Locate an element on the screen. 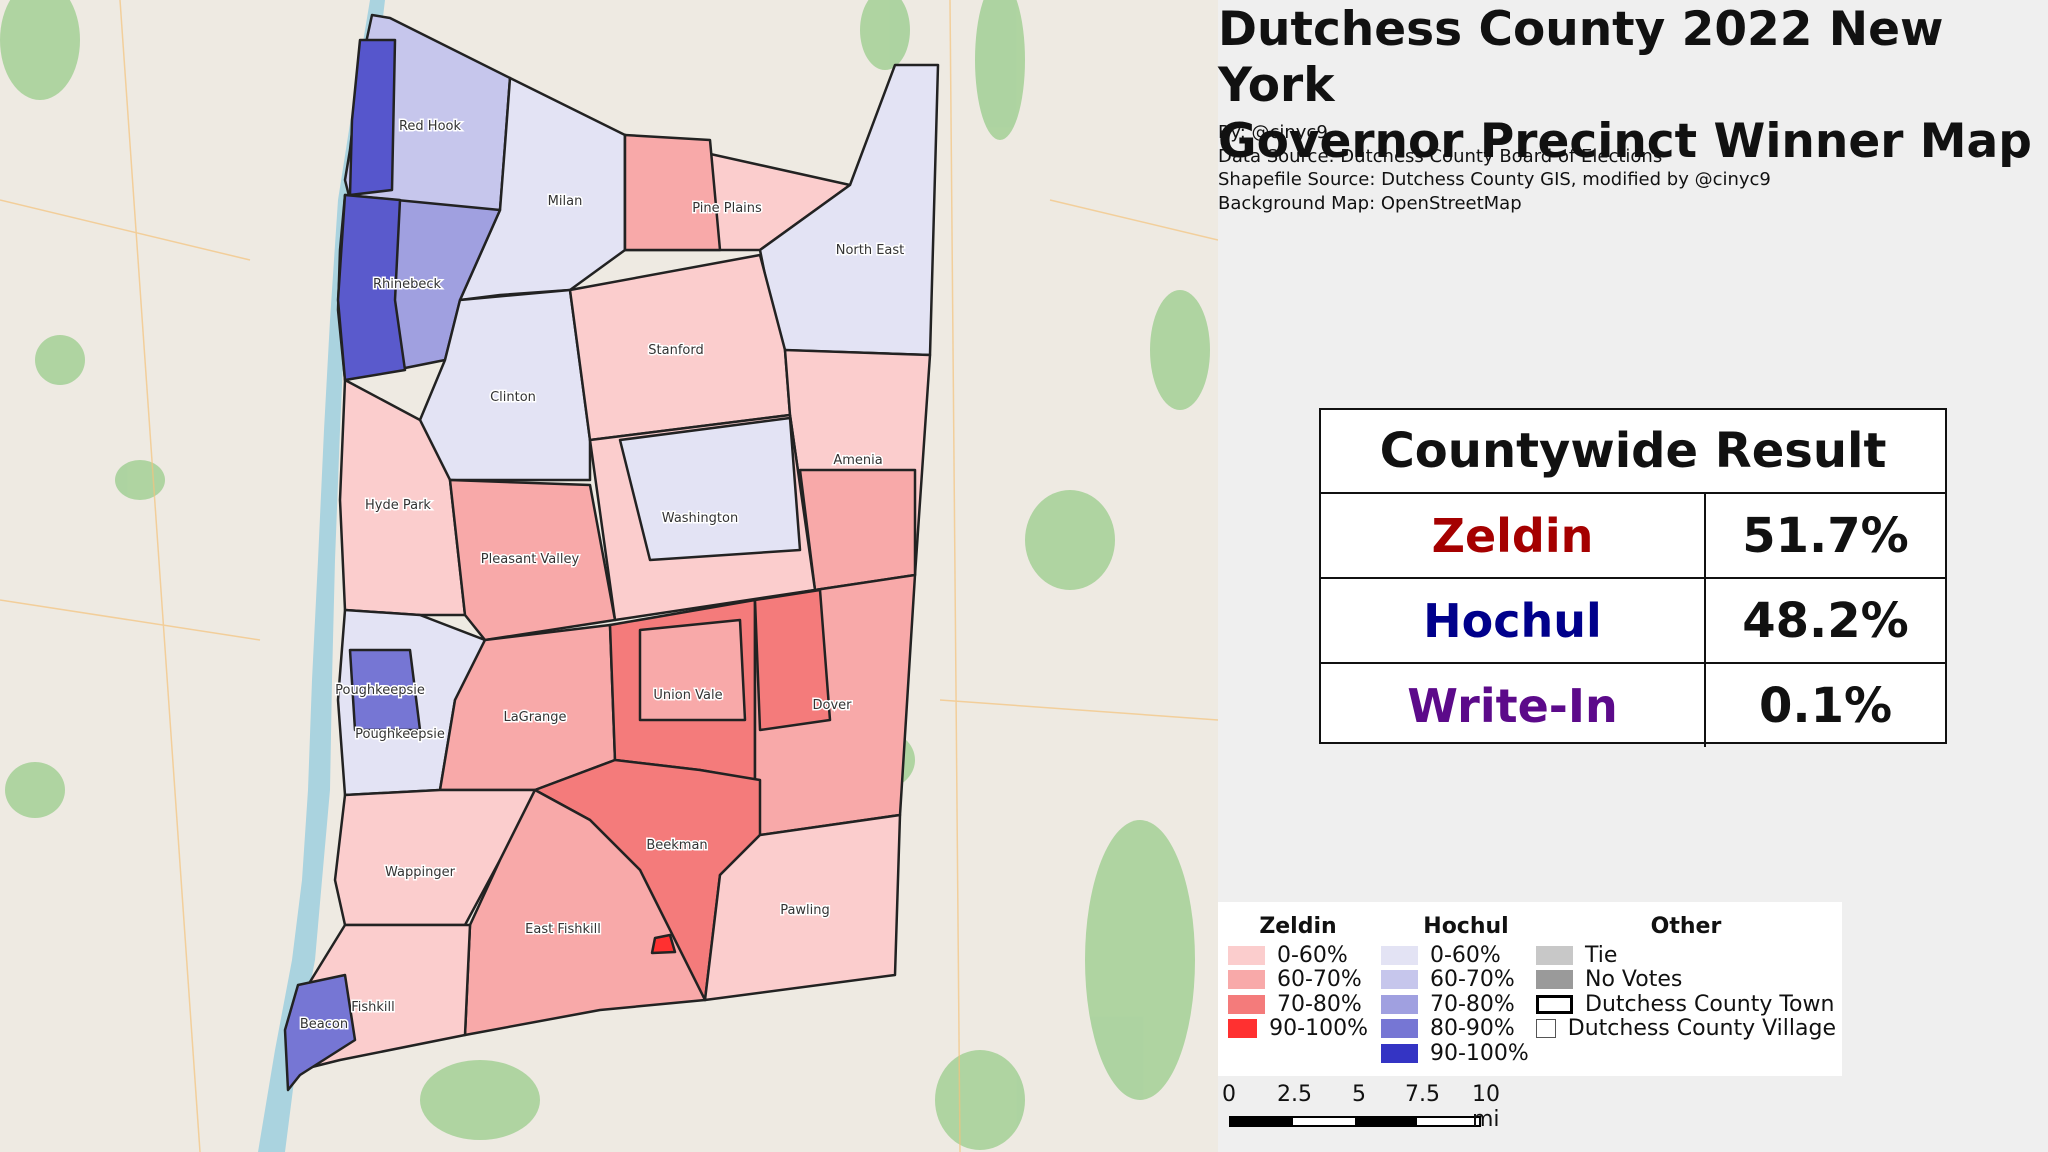  legend-label: No Votes is located at coordinates (1634, 980).